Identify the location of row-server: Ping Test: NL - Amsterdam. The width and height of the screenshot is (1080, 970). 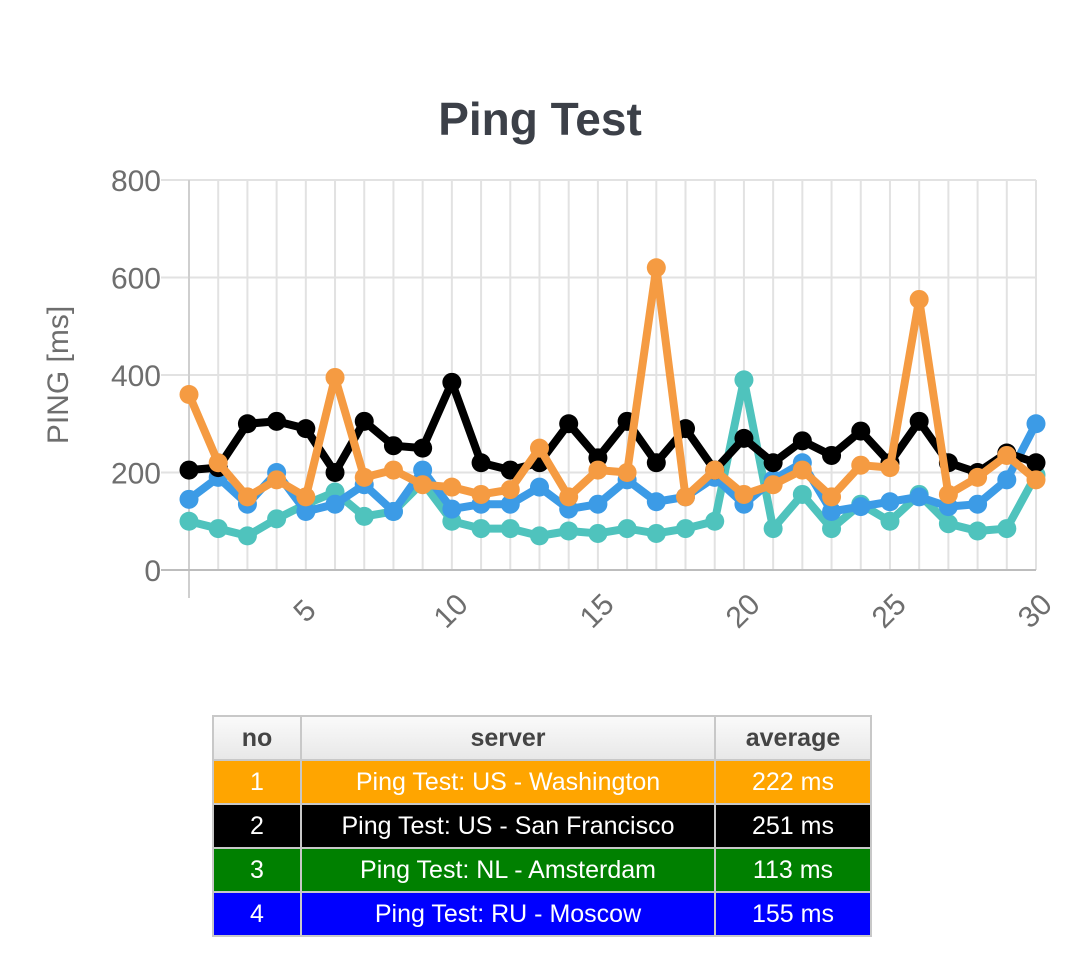
(508, 870).